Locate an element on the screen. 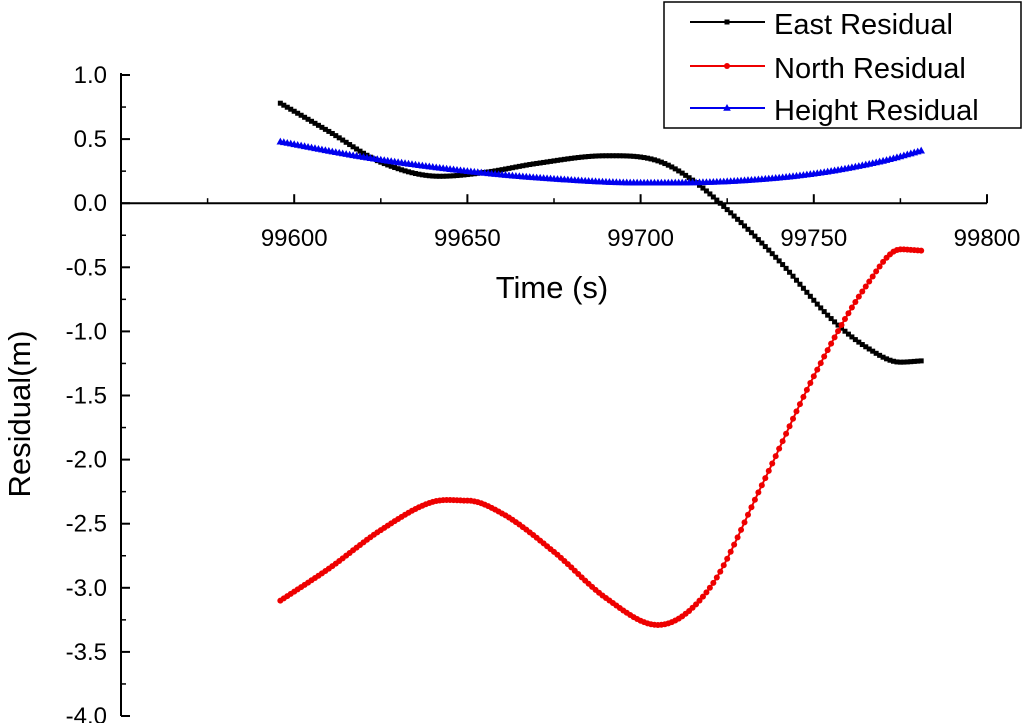  y-tick-label: -1.0 is located at coordinates (86, 331).